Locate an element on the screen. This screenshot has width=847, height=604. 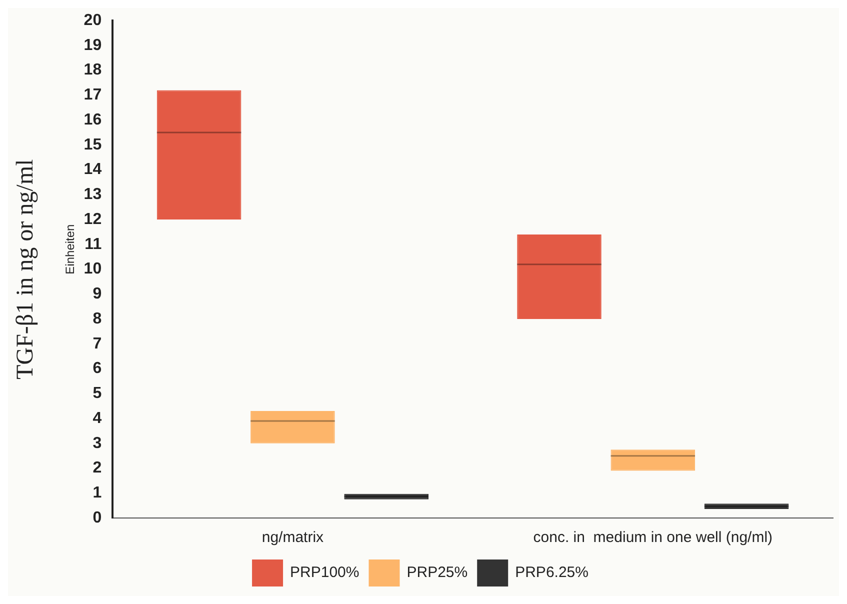
y-tick-label: 19 is located at coordinates (93, 45).